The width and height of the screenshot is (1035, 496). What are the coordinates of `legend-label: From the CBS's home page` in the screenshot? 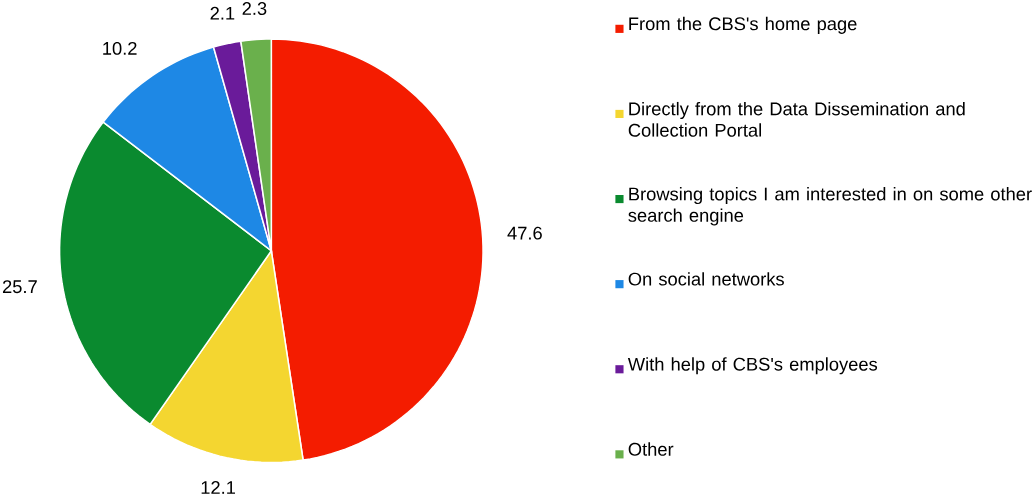 It's located at (743, 25).